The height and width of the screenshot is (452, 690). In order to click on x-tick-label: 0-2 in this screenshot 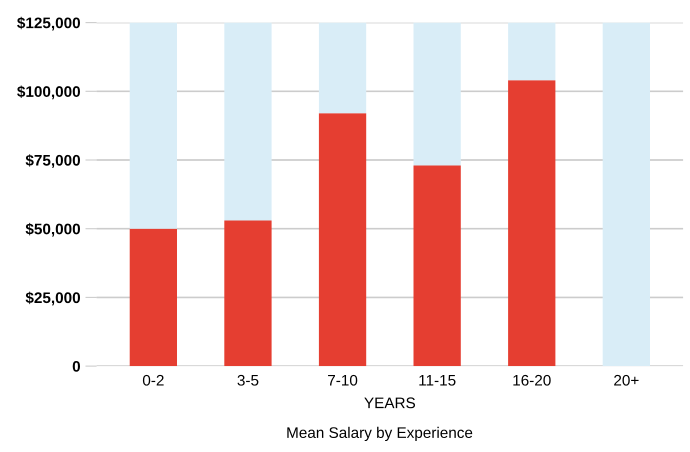, I will do `click(153, 380)`.